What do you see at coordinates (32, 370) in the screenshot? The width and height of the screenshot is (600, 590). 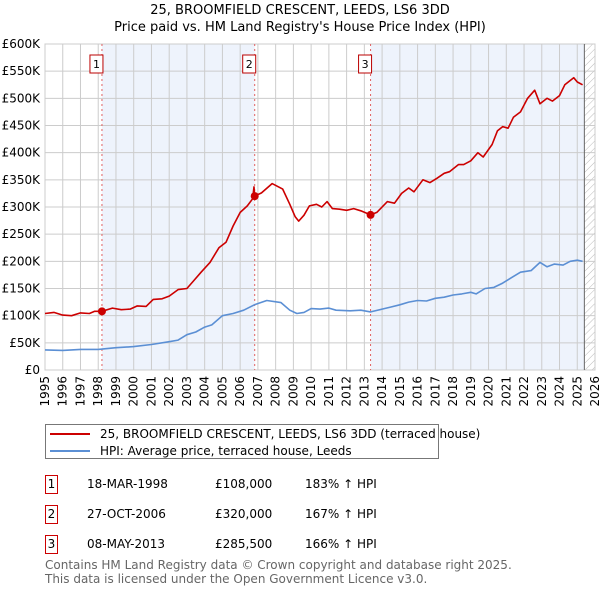 I see `y-tick-label: £0` at bounding box center [32, 370].